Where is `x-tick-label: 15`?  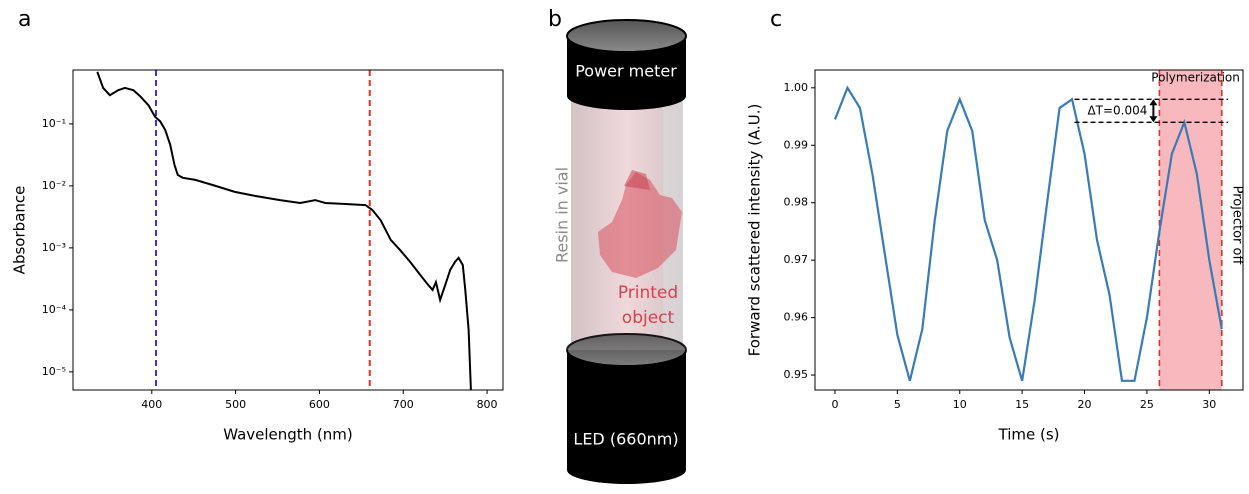 x-tick-label: 15 is located at coordinates (1022, 404).